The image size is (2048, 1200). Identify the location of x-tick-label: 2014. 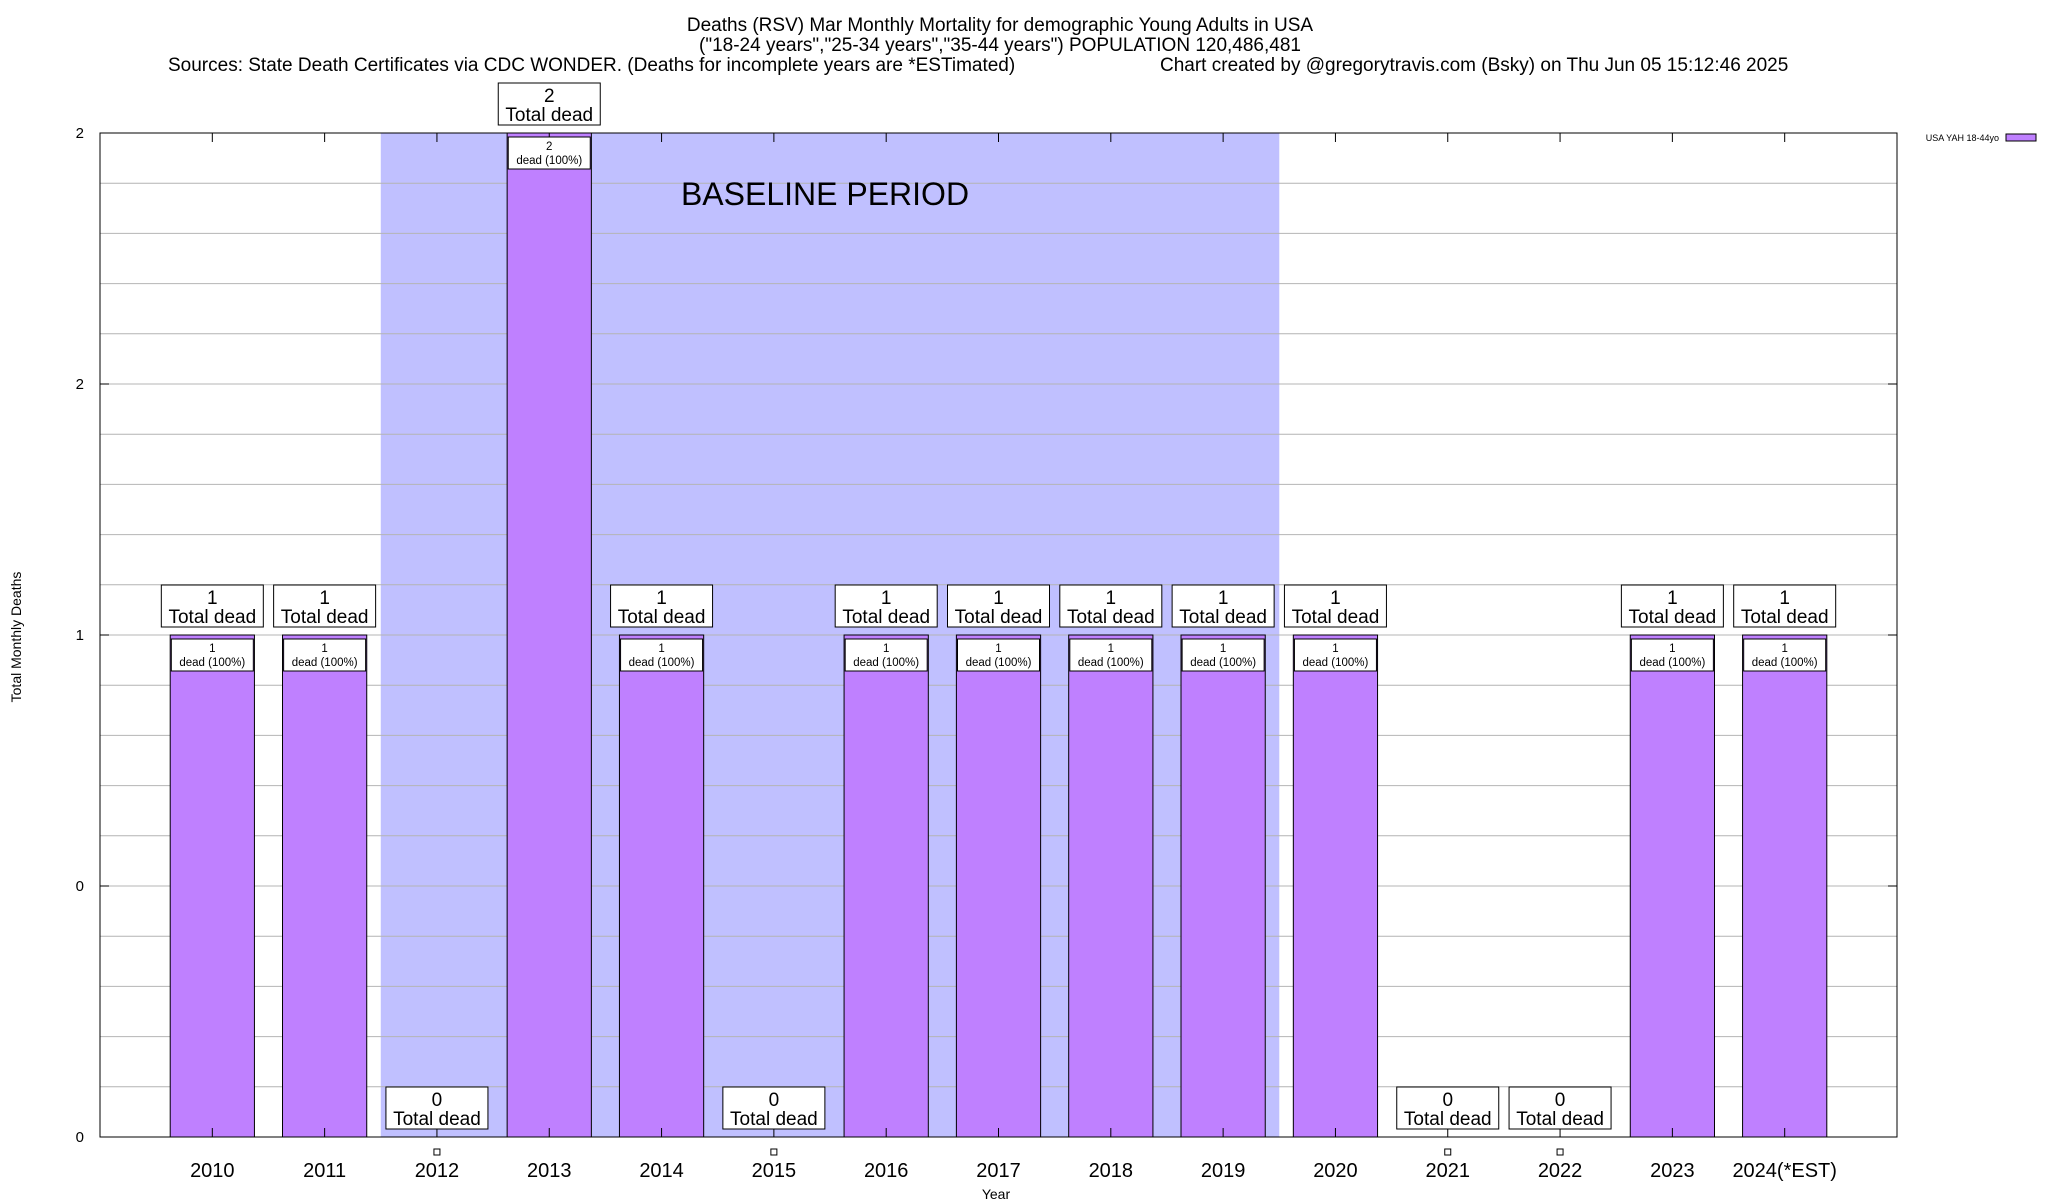
(661, 1171).